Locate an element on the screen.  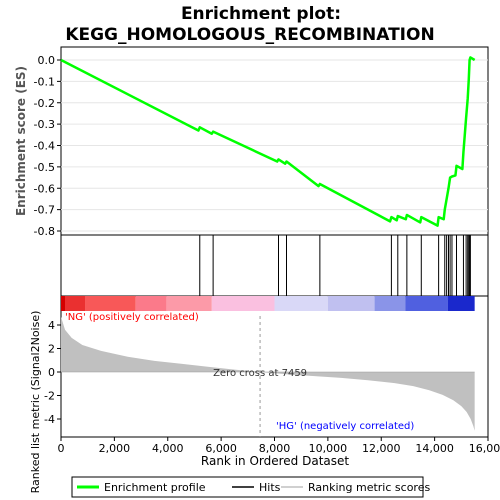
x-tick-label: 16,000 is located at coordinates (484, 448).